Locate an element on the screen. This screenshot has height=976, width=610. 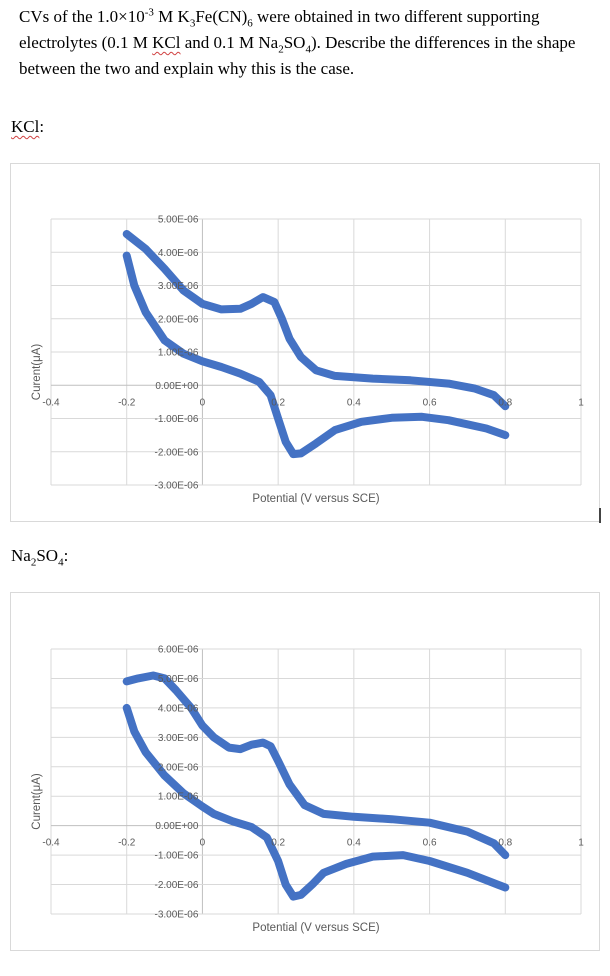
question-part: M K is located at coordinates (171, 16).